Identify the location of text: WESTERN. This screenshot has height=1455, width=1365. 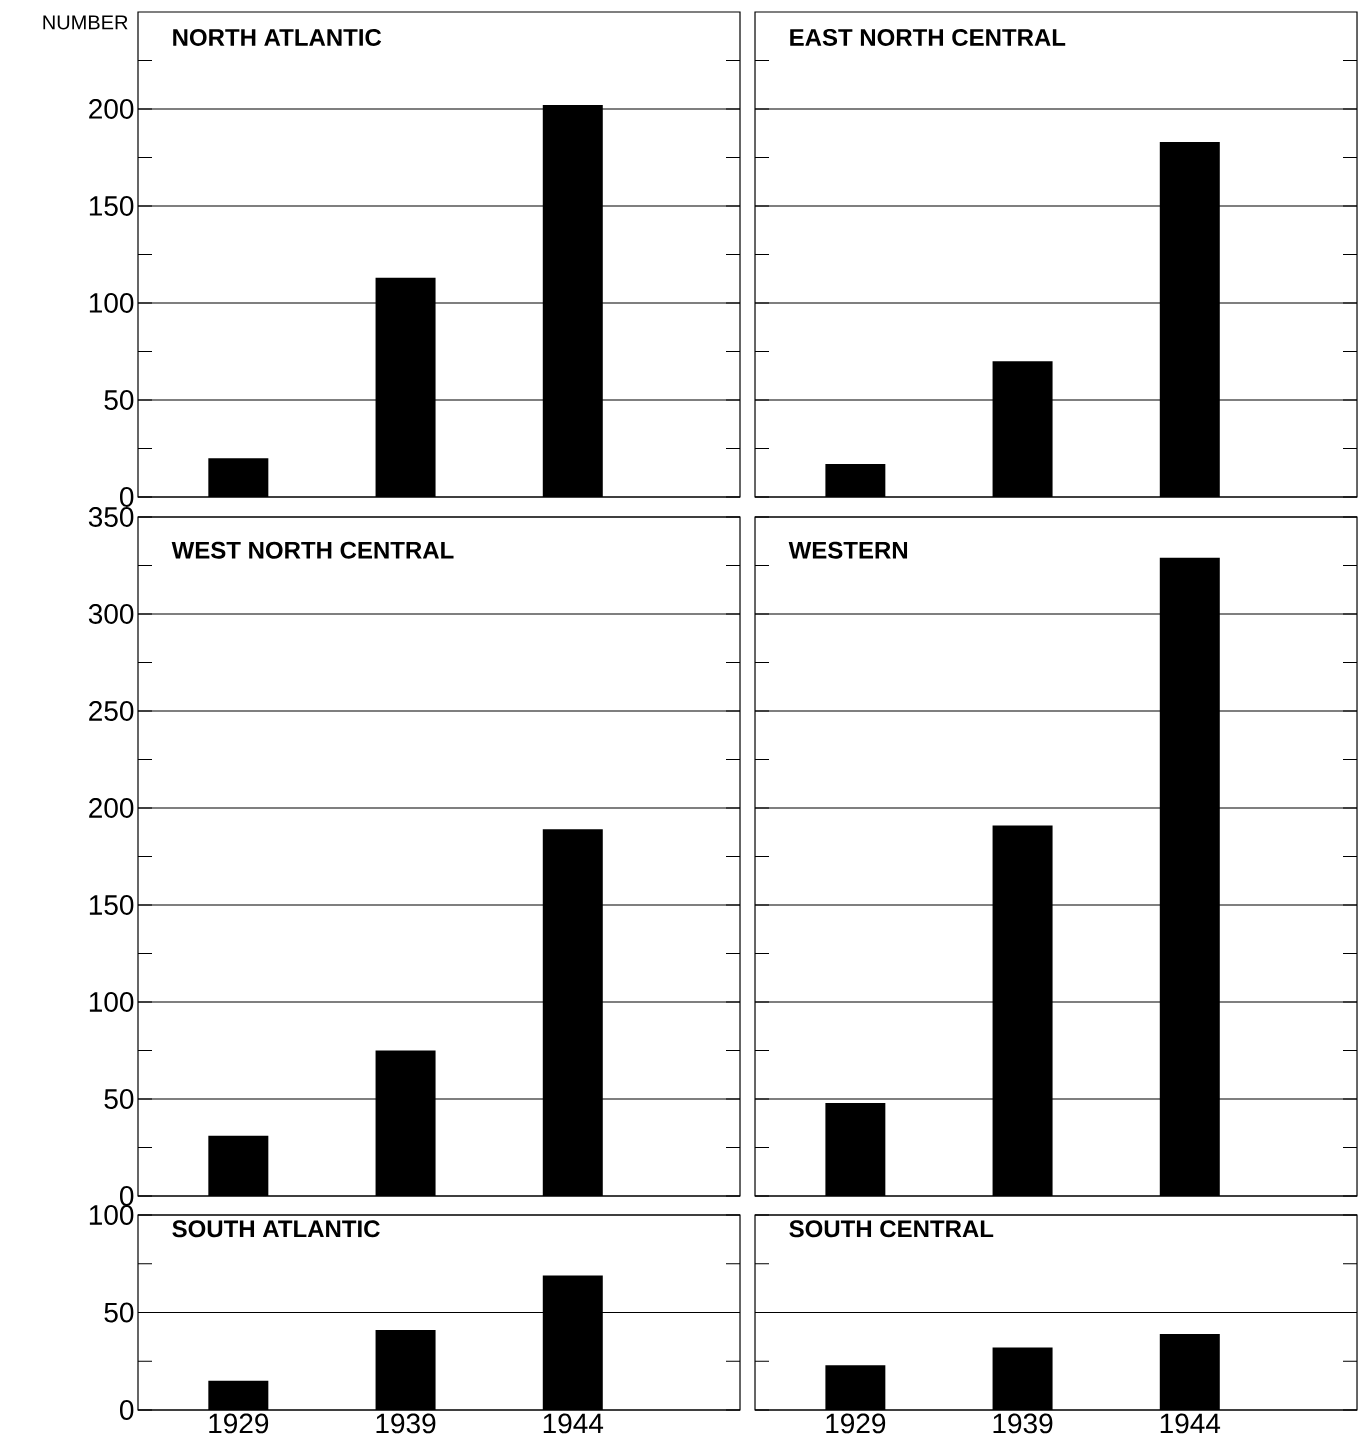
(848, 550).